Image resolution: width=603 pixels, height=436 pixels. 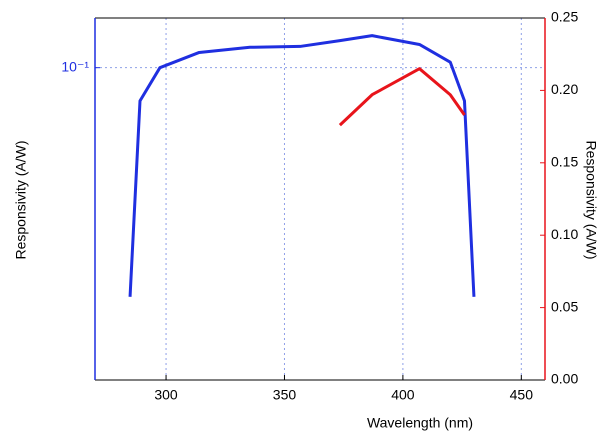 I want to click on y2-axis-label: Responsivity (A/W), so click(x=591, y=199).